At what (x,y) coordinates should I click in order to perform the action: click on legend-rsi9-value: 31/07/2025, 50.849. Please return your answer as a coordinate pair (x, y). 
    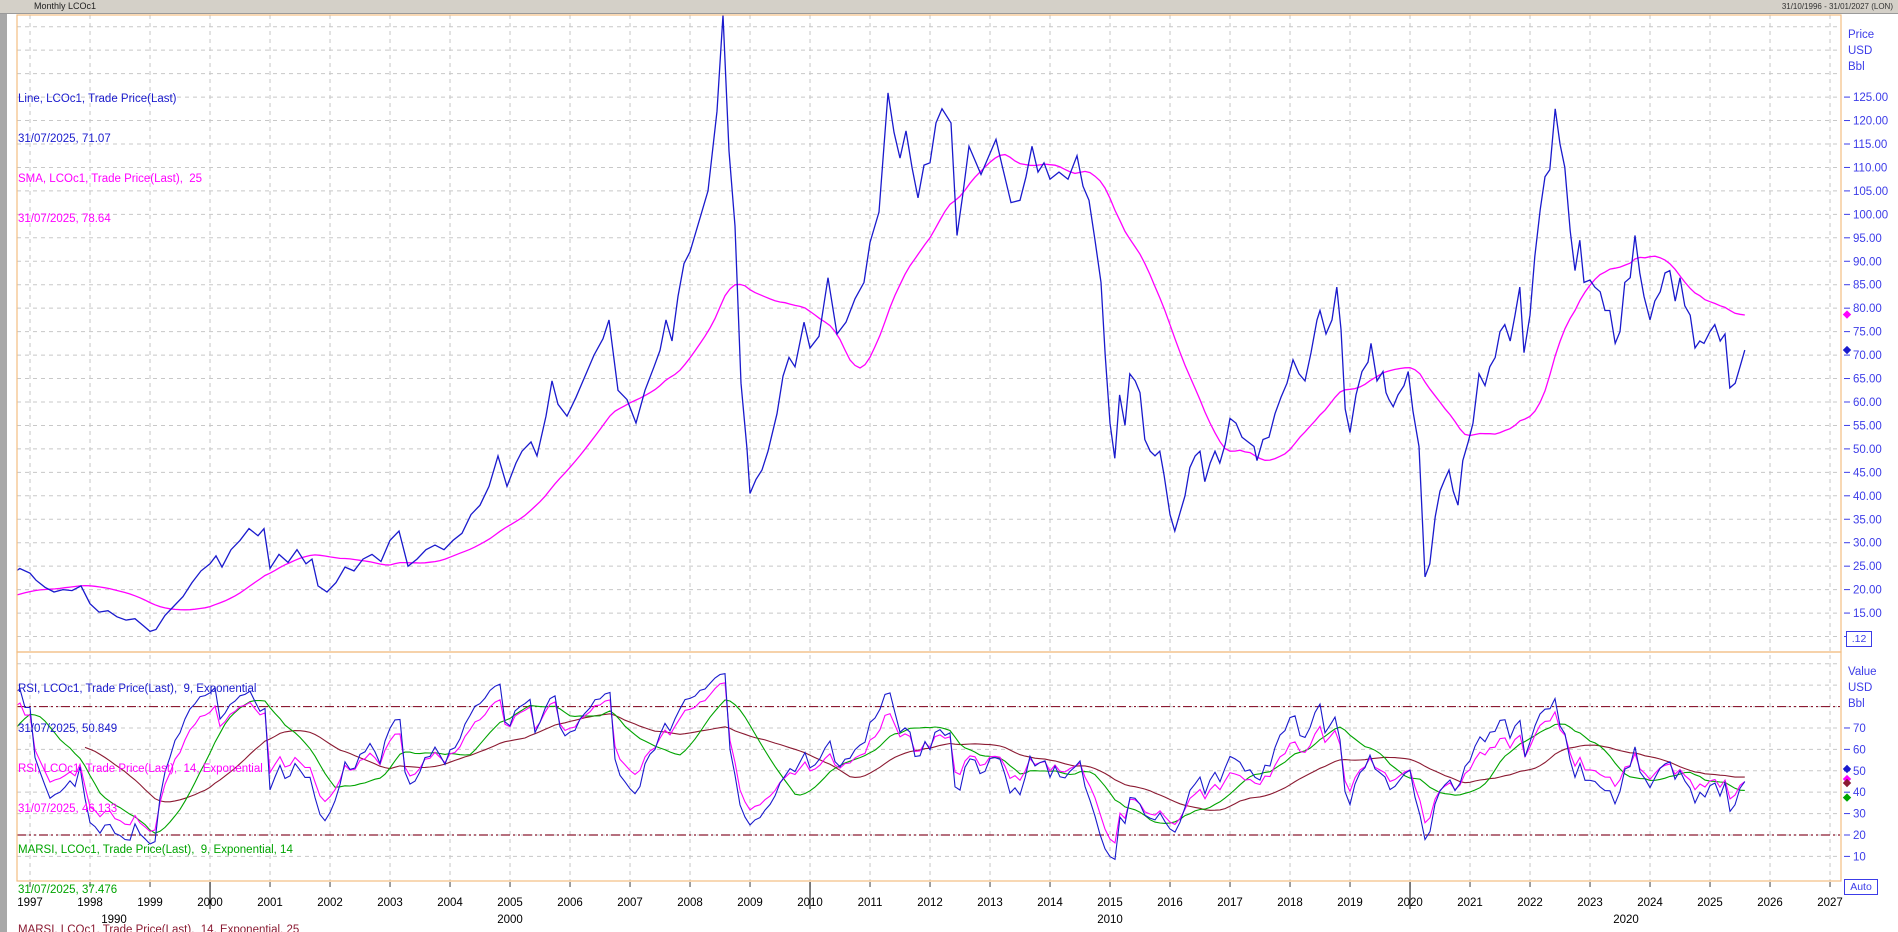
    Looking at the image, I should click on (68, 729).